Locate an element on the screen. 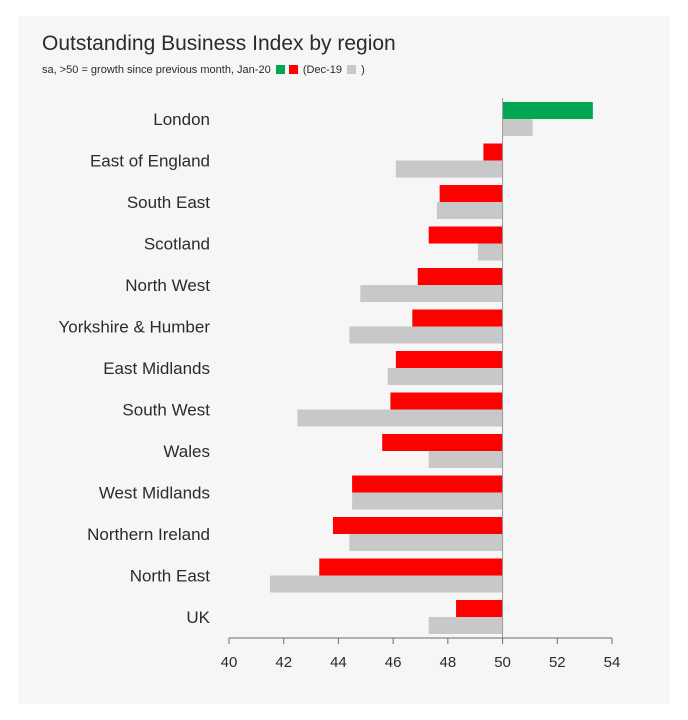 The image size is (688, 720). bar-previous-east-of-england is located at coordinates (449, 169).